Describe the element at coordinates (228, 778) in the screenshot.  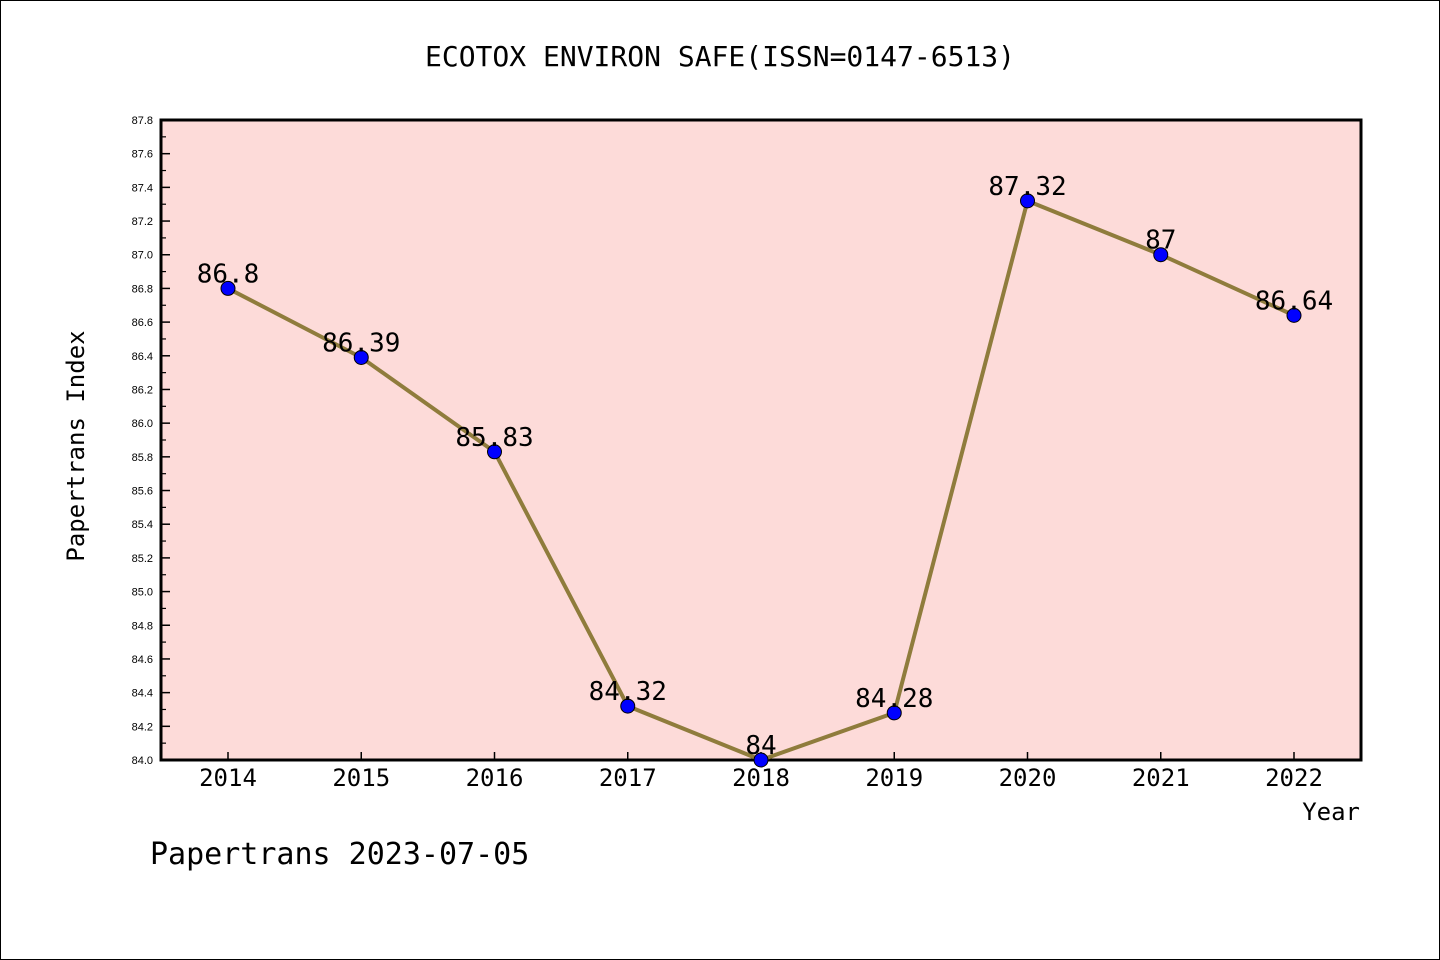
I see `x-tick-label: 2014` at that location.